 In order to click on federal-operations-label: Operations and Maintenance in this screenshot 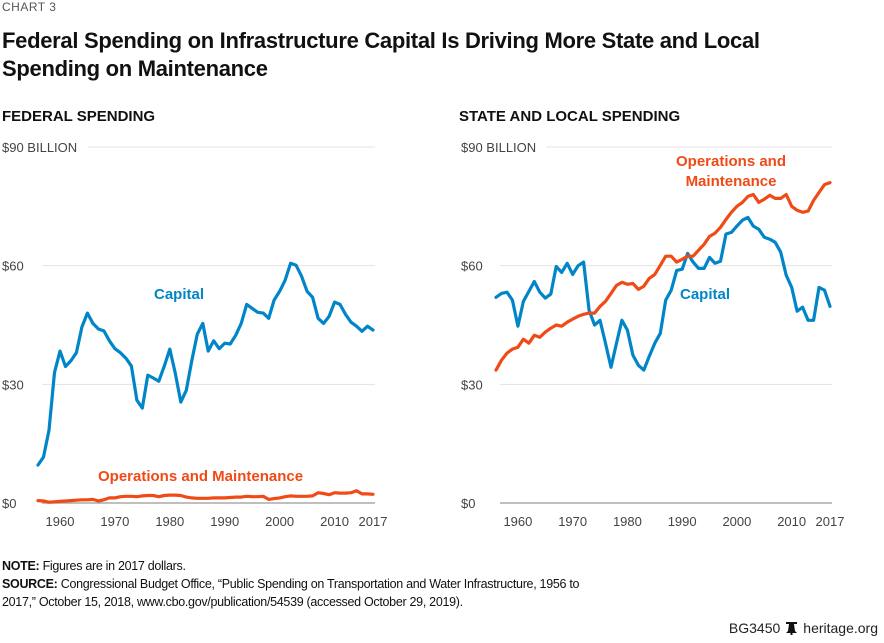, I will do `click(200, 476)`.